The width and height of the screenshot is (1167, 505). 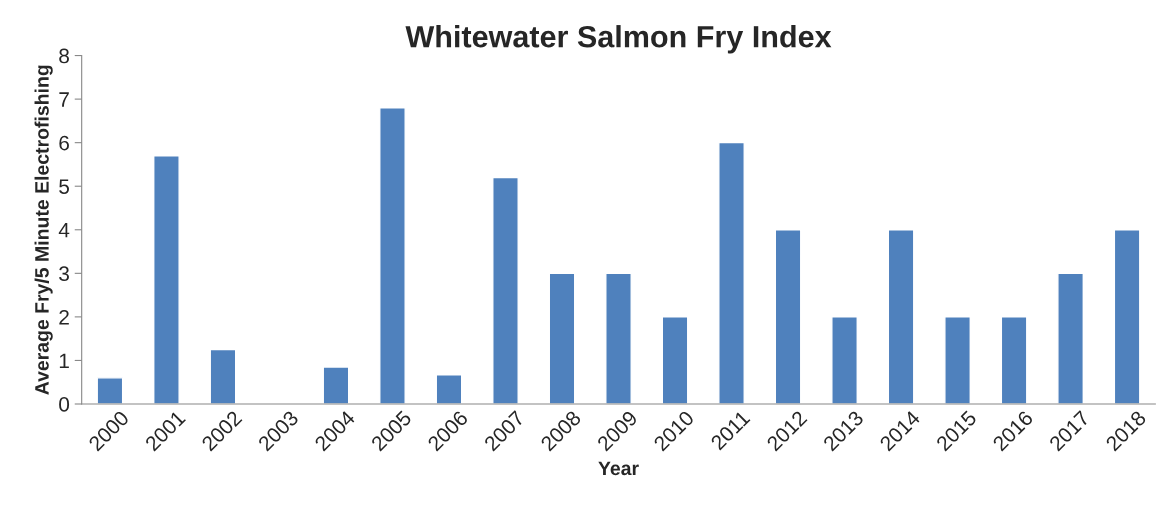 I want to click on y-tick-label: 7, so click(x=64, y=99).